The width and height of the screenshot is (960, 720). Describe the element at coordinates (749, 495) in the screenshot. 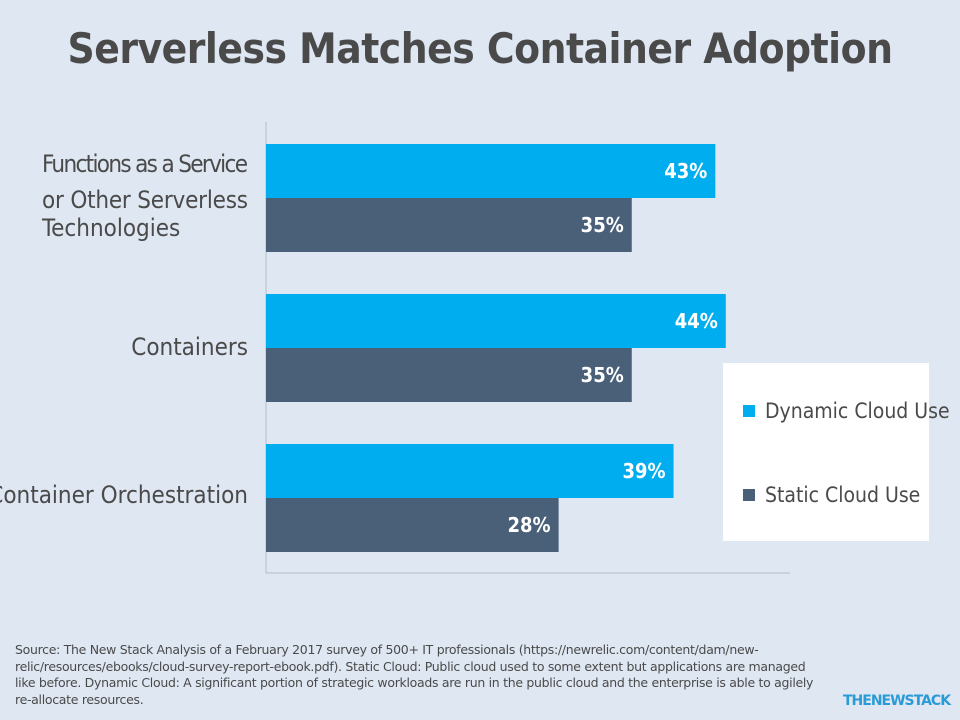

I see `legend-swatch-static` at that location.